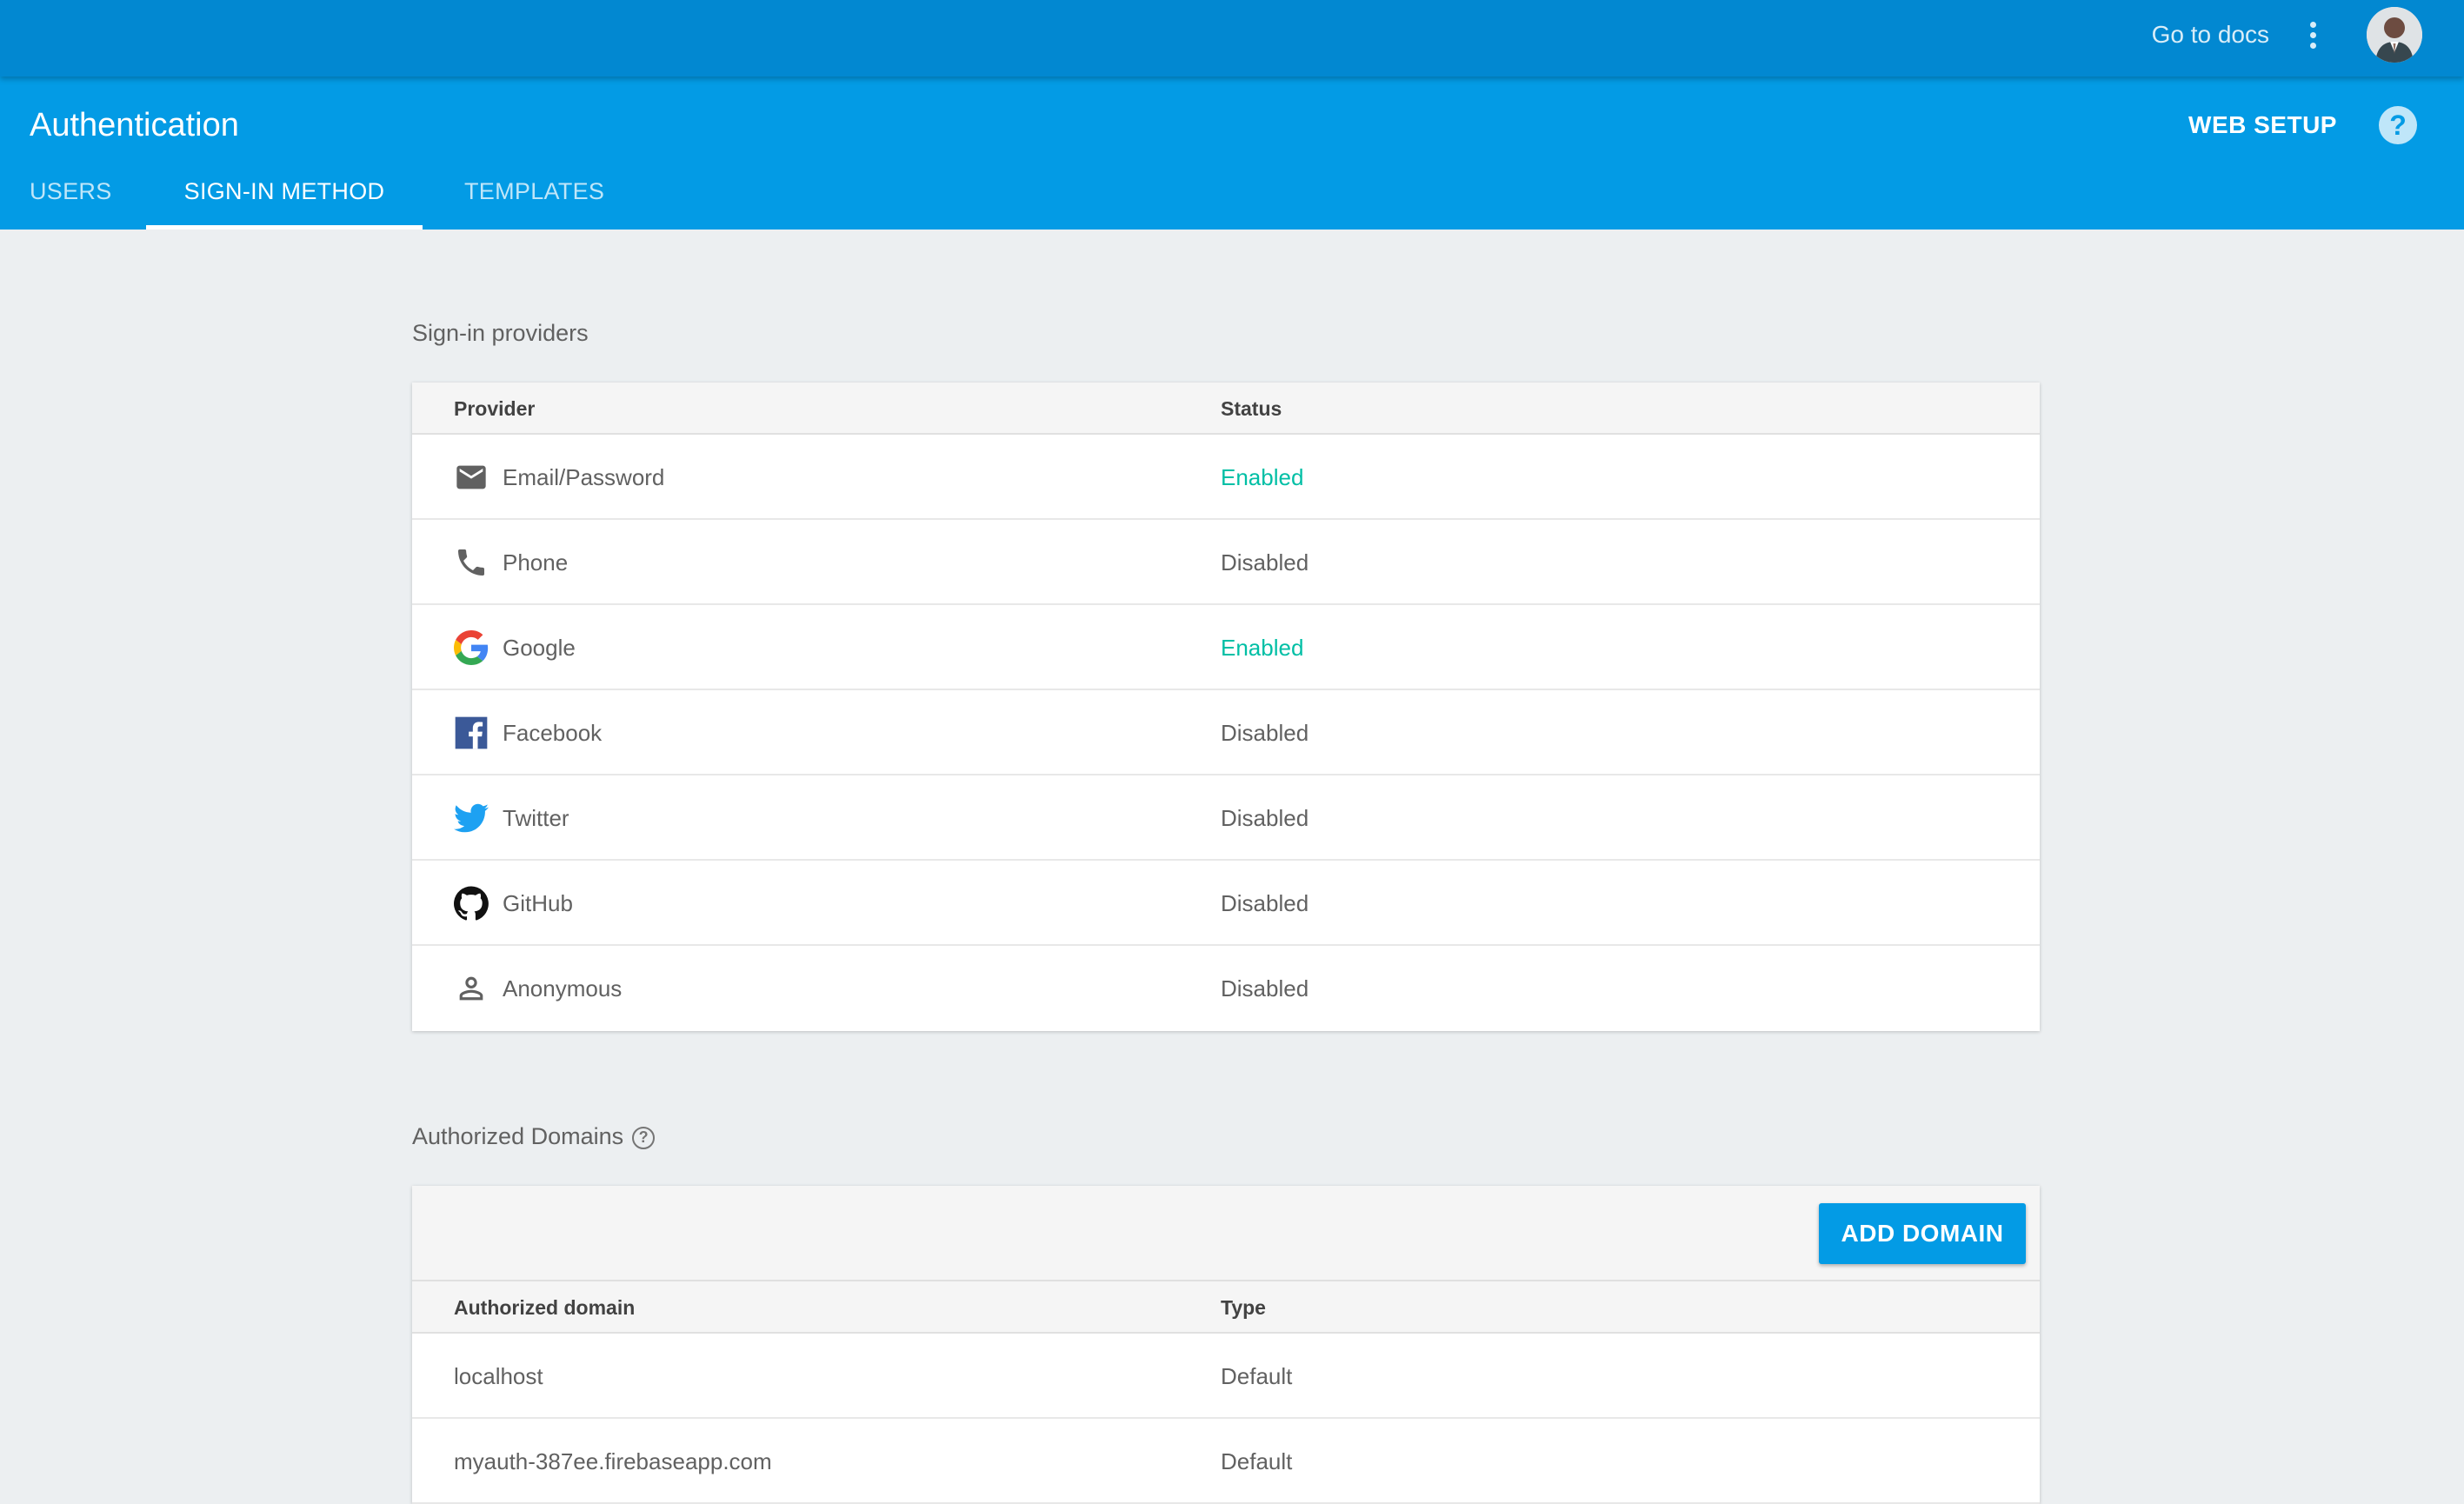  What do you see at coordinates (539, 648) in the screenshot?
I see `provider-name: Google` at bounding box center [539, 648].